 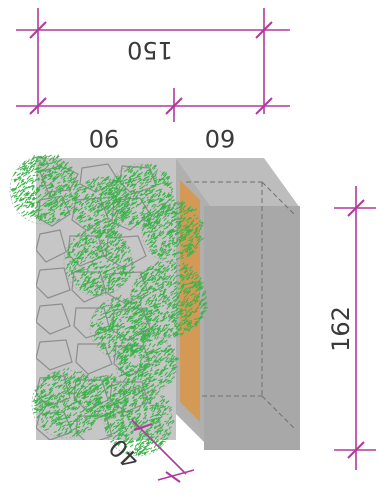 What do you see at coordinates (341, 329) in the screenshot?
I see `dimension-height-label: 162` at bounding box center [341, 329].